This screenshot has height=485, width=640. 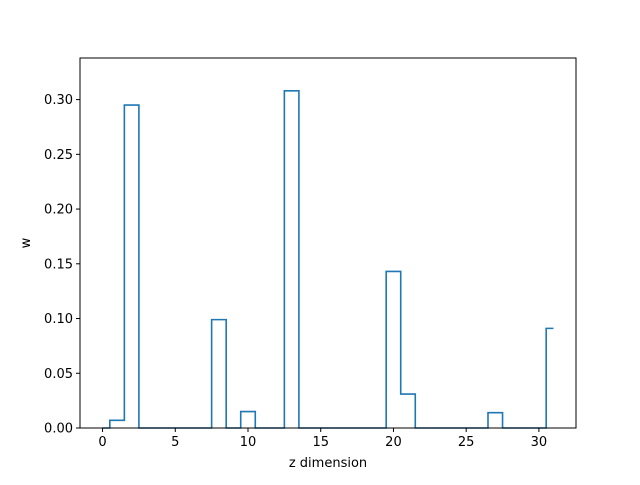 I want to click on x-tick-label: 20, so click(x=393, y=442).